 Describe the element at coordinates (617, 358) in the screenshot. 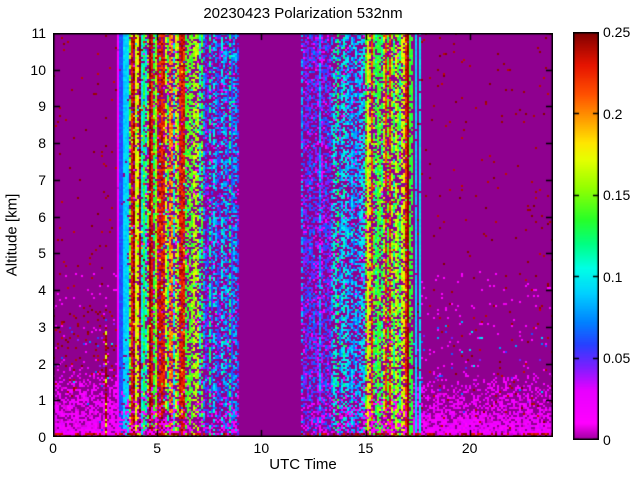

I see `colorbar-tick-label: 0.05` at that location.